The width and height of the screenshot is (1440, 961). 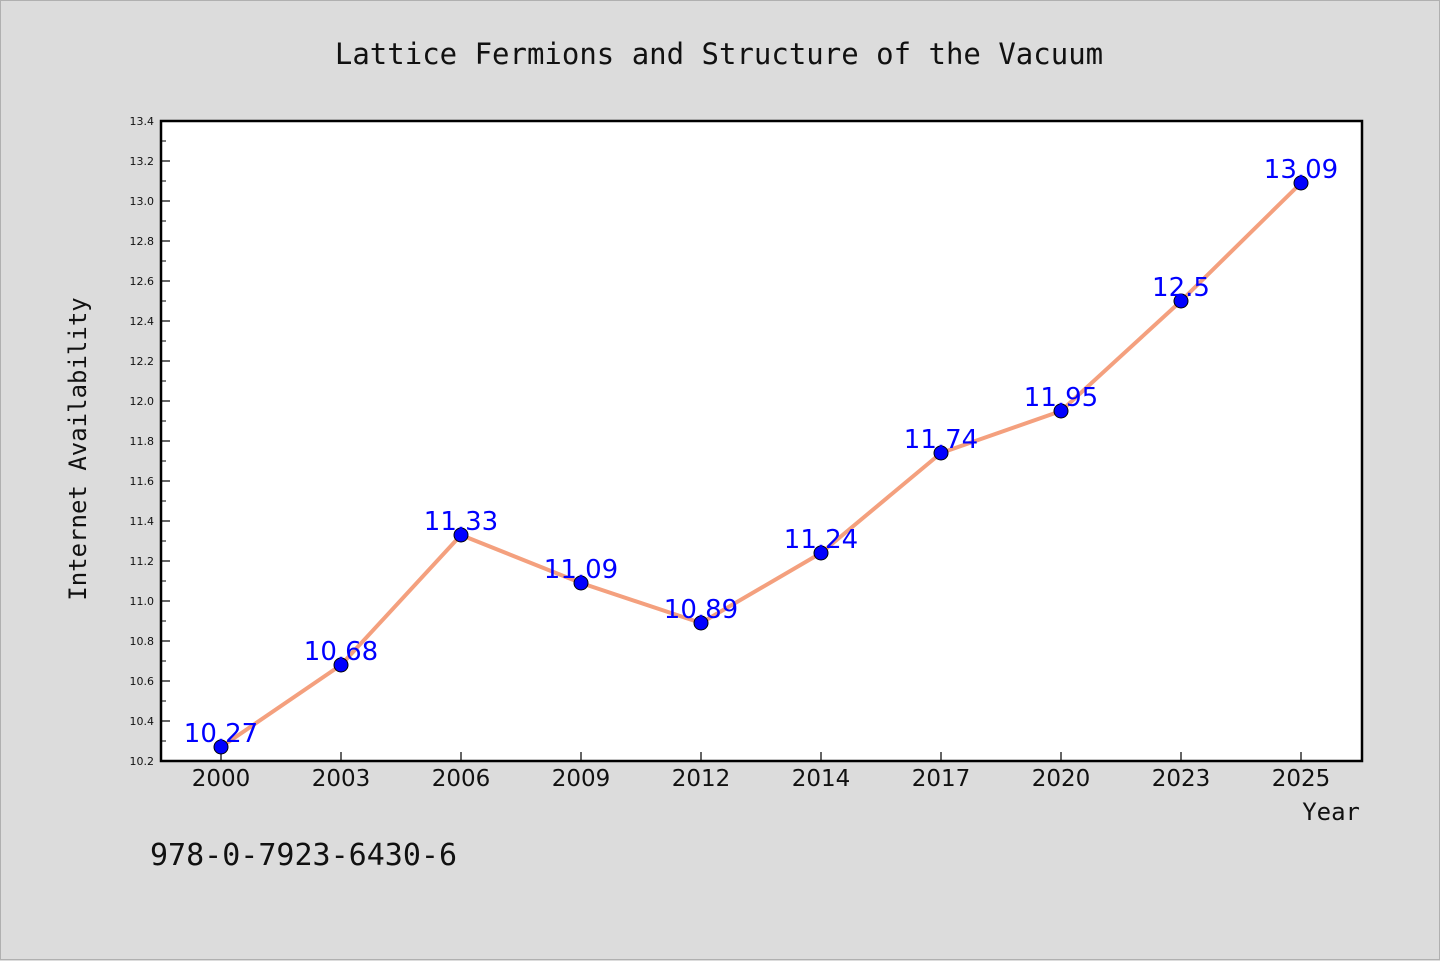 What do you see at coordinates (142, 681) in the screenshot?
I see `y-tick-label: 10.6` at bounding box center [142, 681].